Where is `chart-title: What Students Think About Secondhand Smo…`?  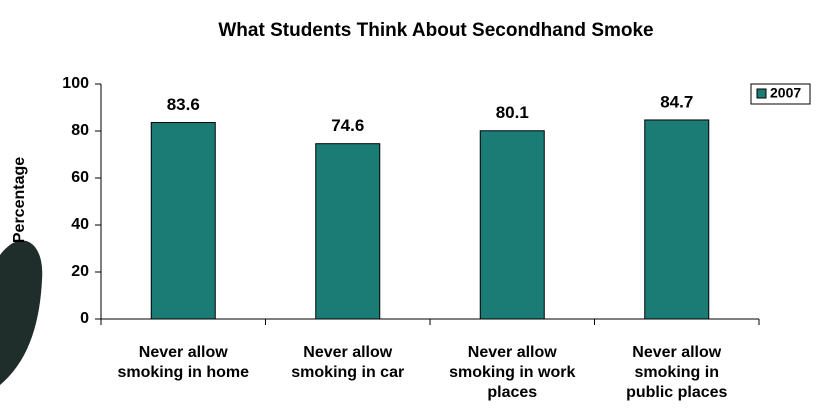 chart-title: What Students Think About Secondhand Smo… is located at coordinates (435, 30).